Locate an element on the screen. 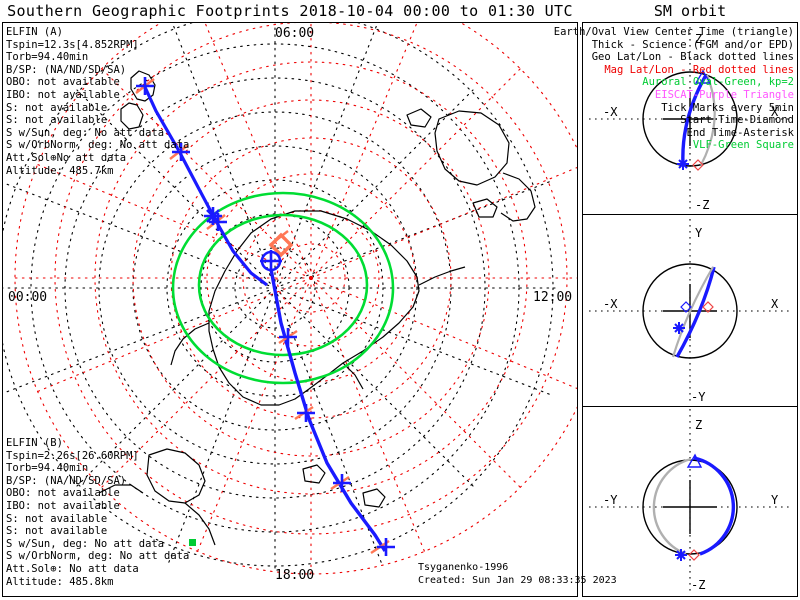 The image size is (800, 600). elfin-a-line-2: B/SP: (NA/ND/SD/SA) is located at coordinates (66, 69).